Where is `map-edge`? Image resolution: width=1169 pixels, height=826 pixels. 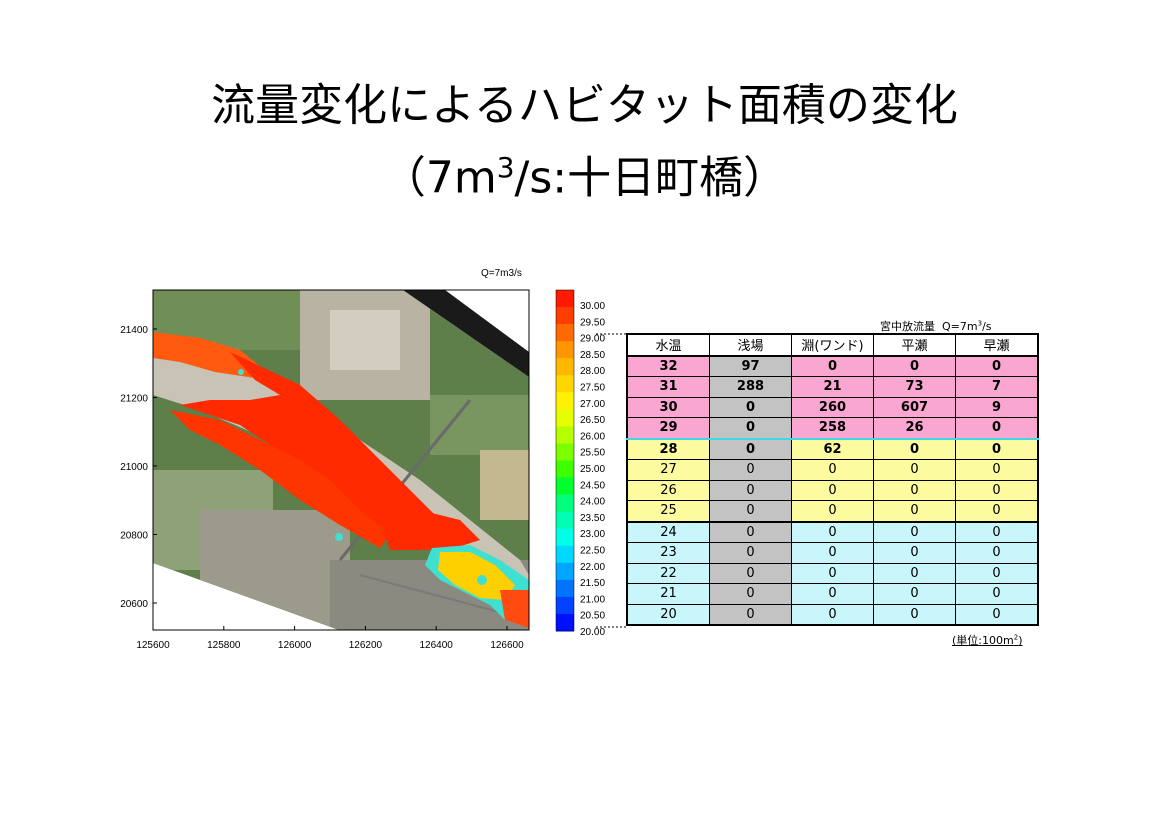 map-edge is located at coordinates (466, 333).